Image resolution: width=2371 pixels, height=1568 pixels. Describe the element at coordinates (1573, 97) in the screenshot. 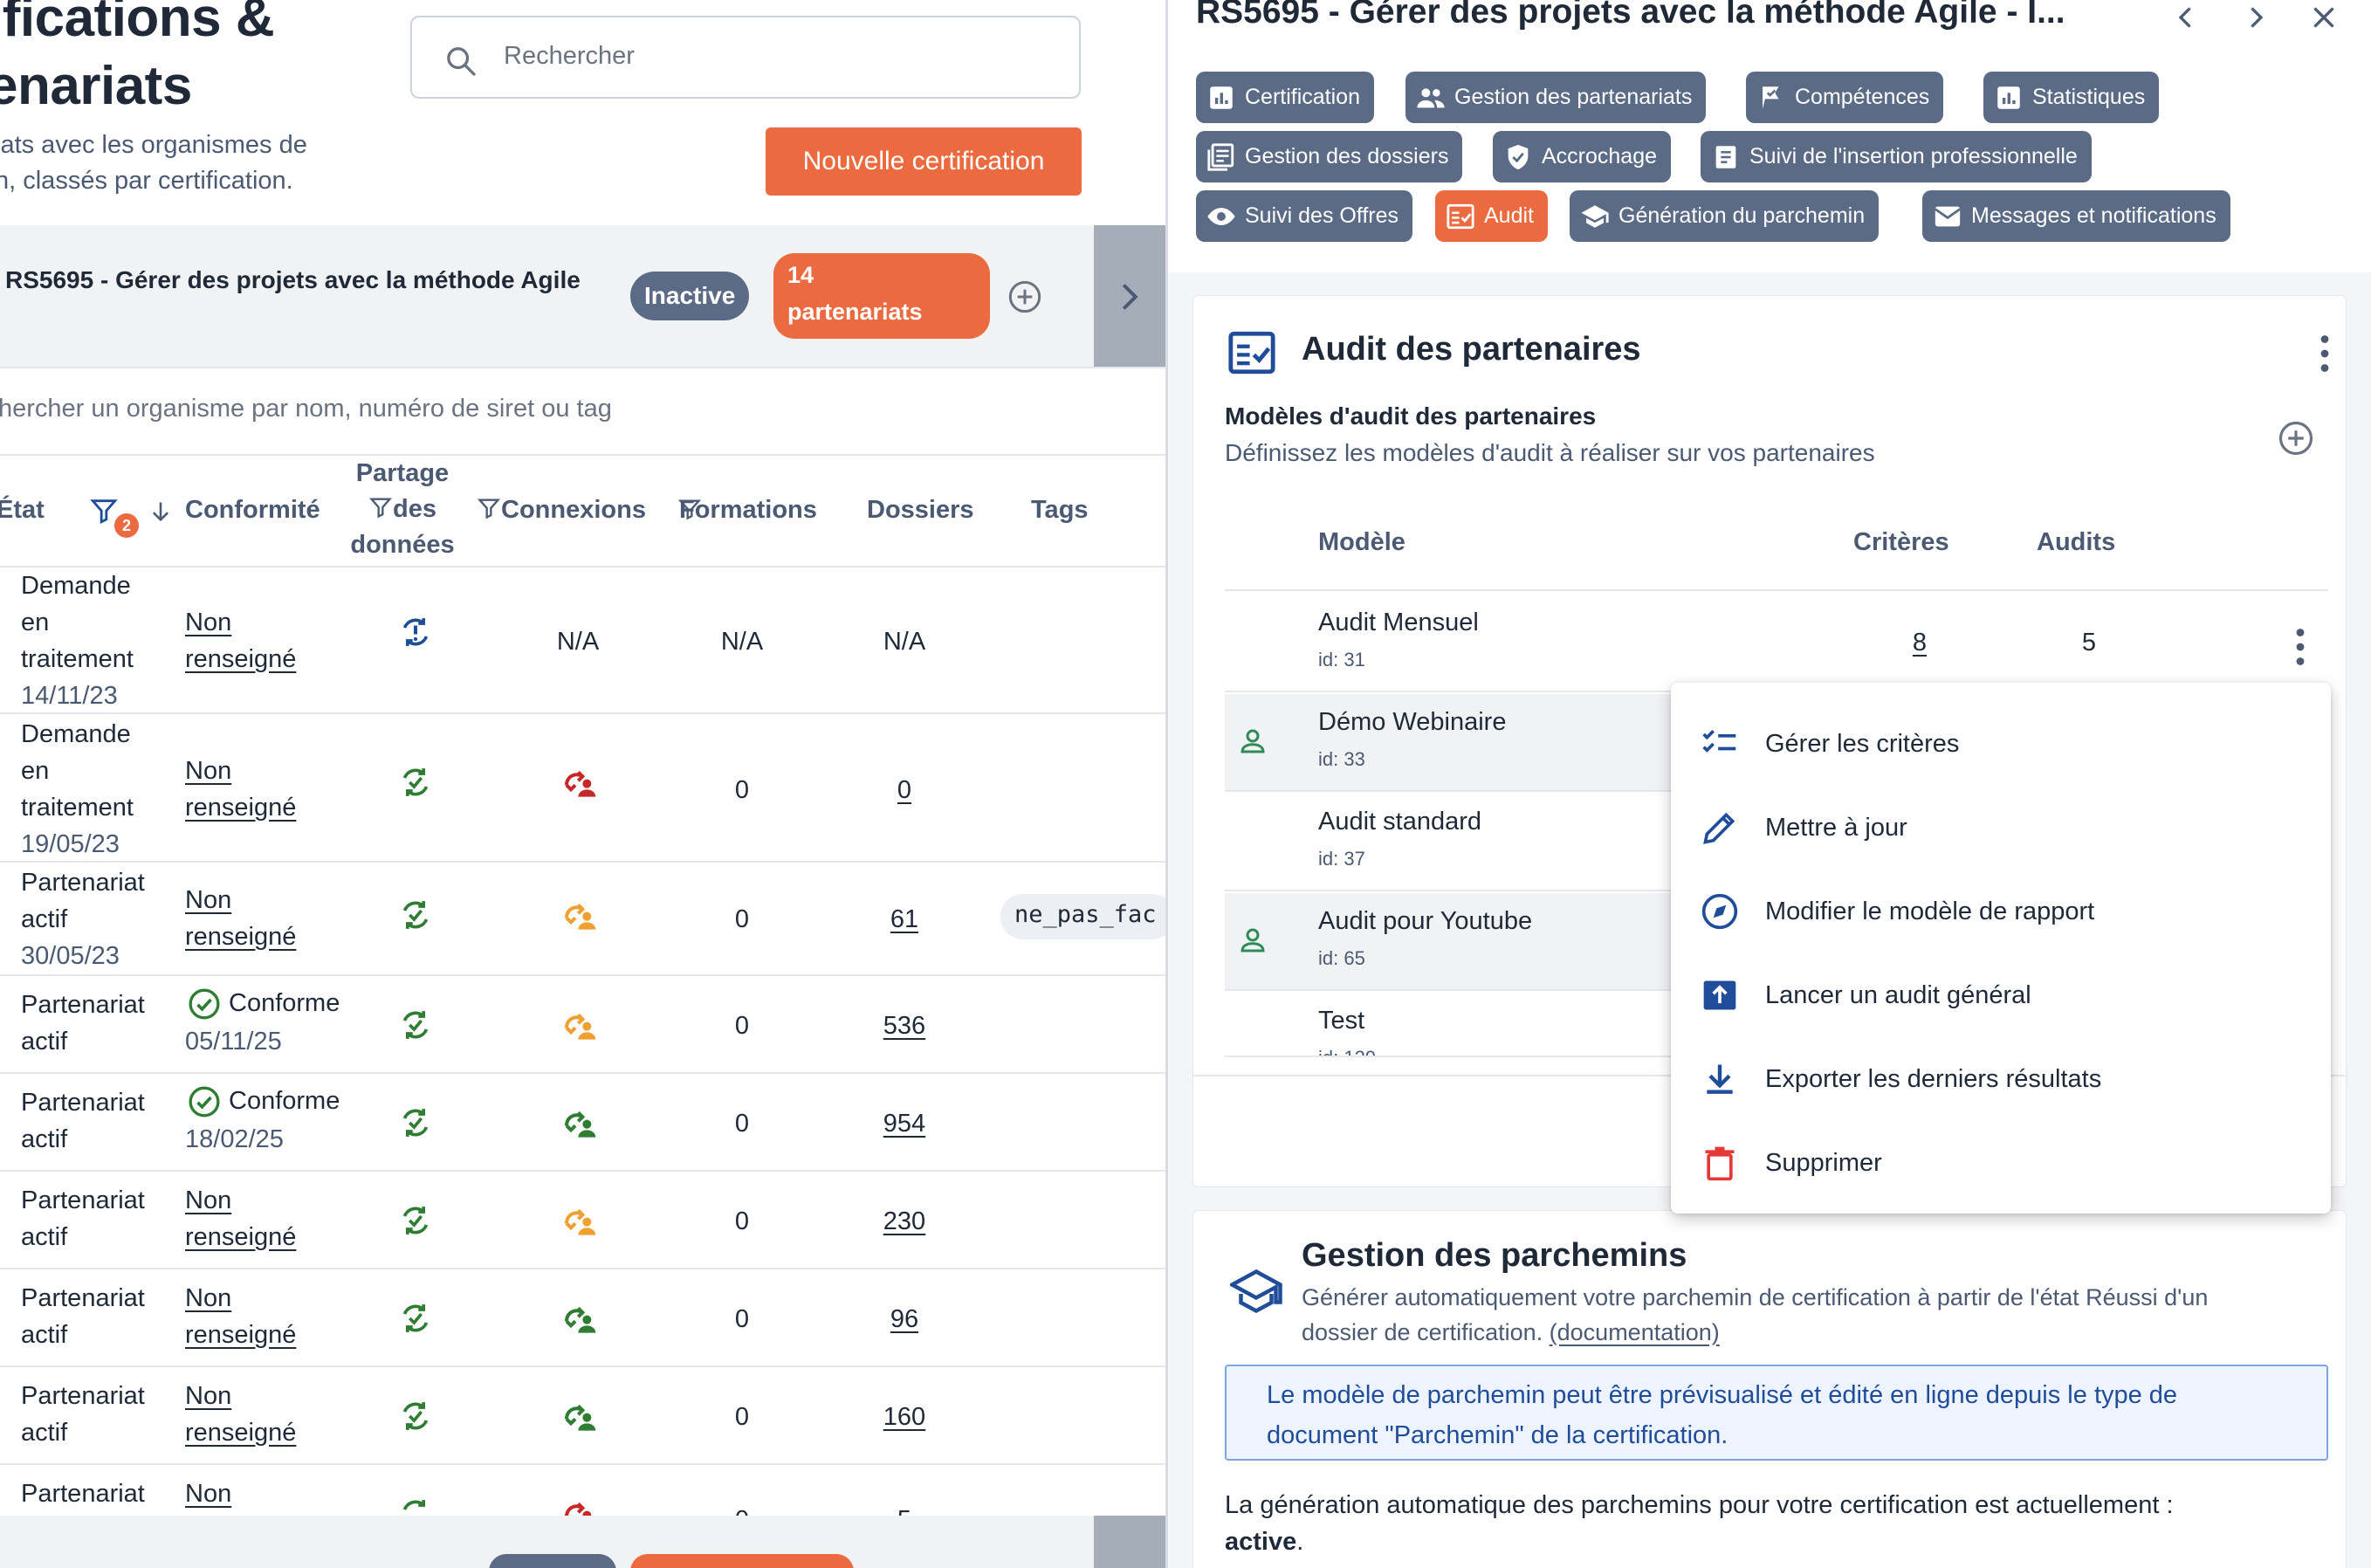

I see `tab-label: Gestion des partenariats` at that location.